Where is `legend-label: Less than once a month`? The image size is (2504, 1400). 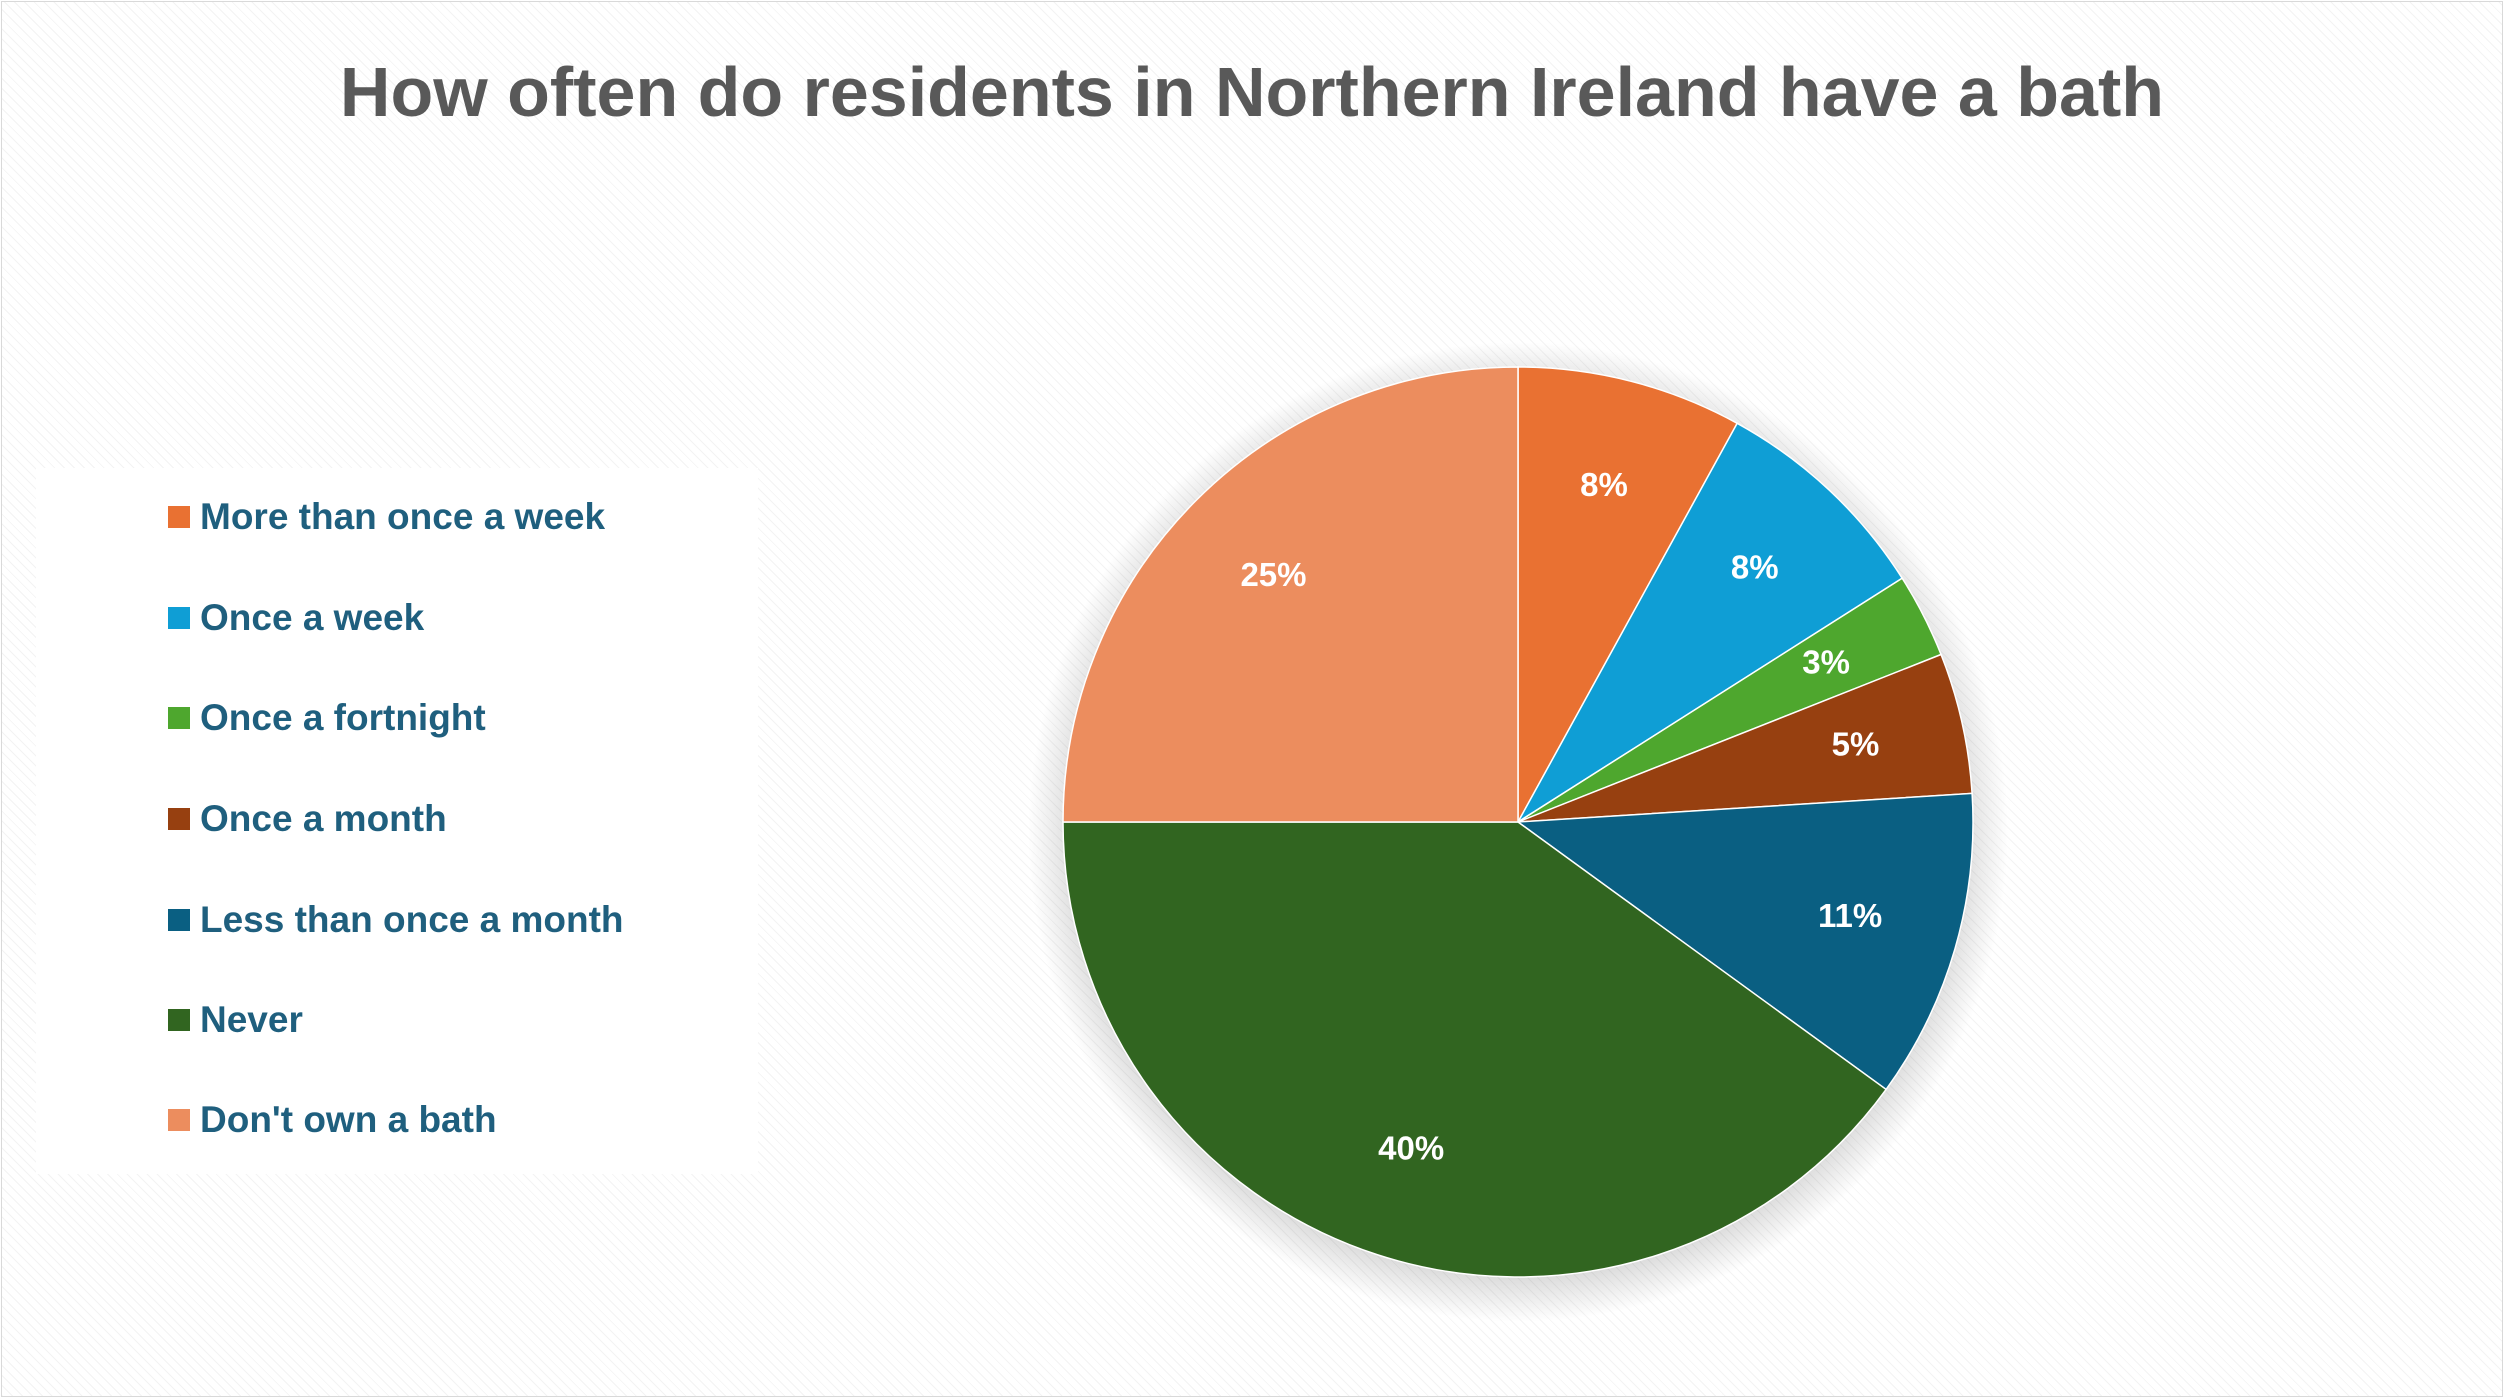 legend-label: Less than once a month is located at coordinates (412, 919).